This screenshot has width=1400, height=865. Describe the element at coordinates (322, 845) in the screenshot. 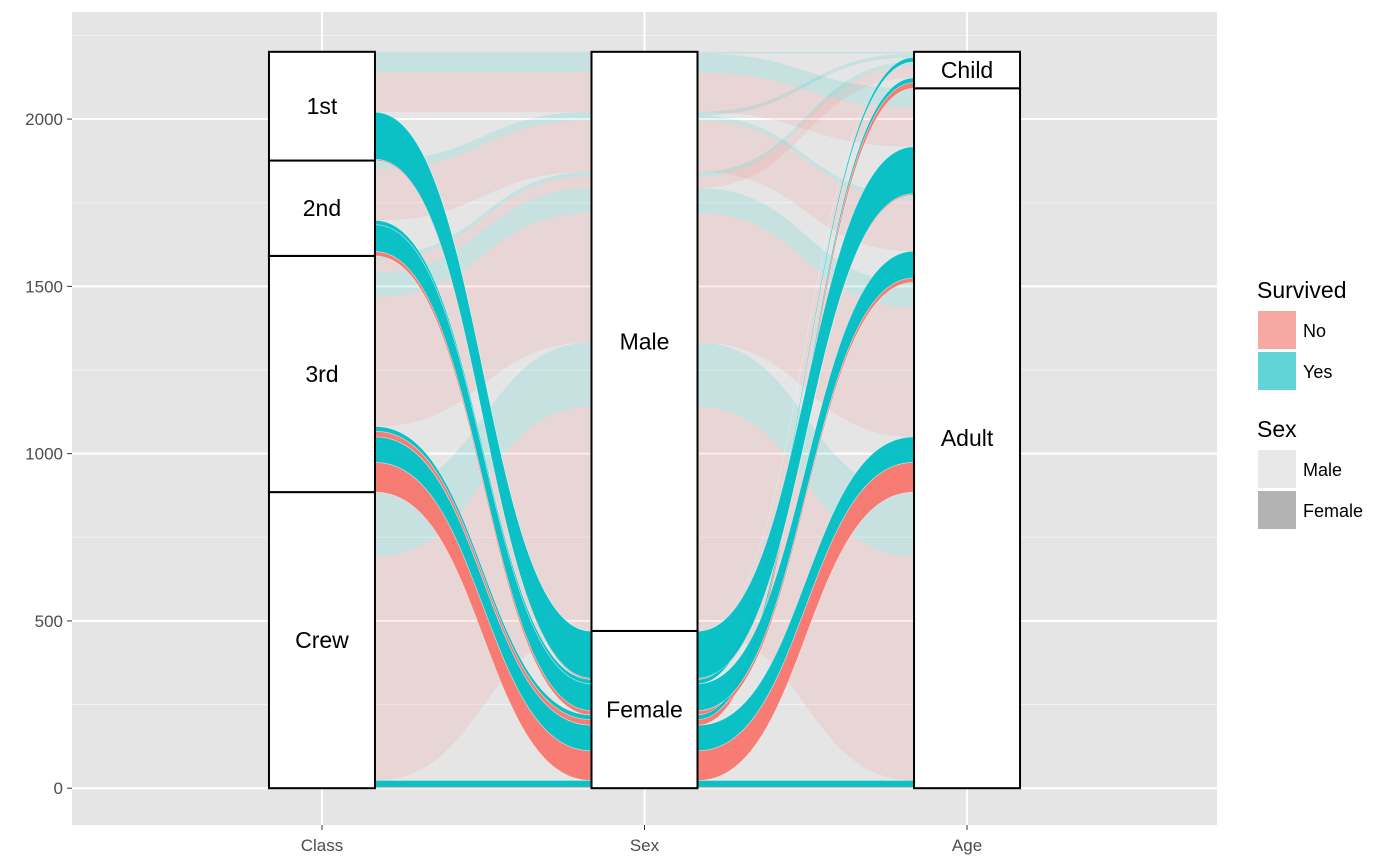

I see `x-tick-label: Class` at that location.